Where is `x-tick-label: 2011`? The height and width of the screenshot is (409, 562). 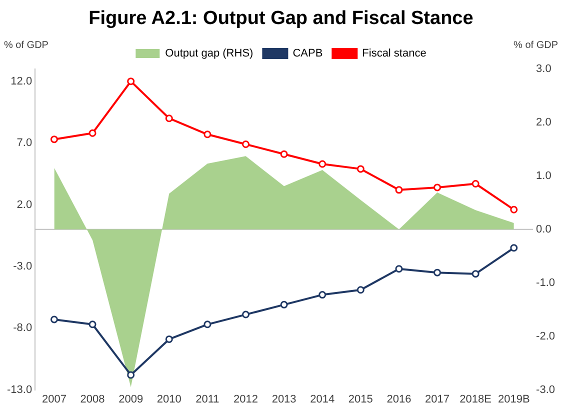
x-tick-label: 2011 is located at coordinates (208, 399).